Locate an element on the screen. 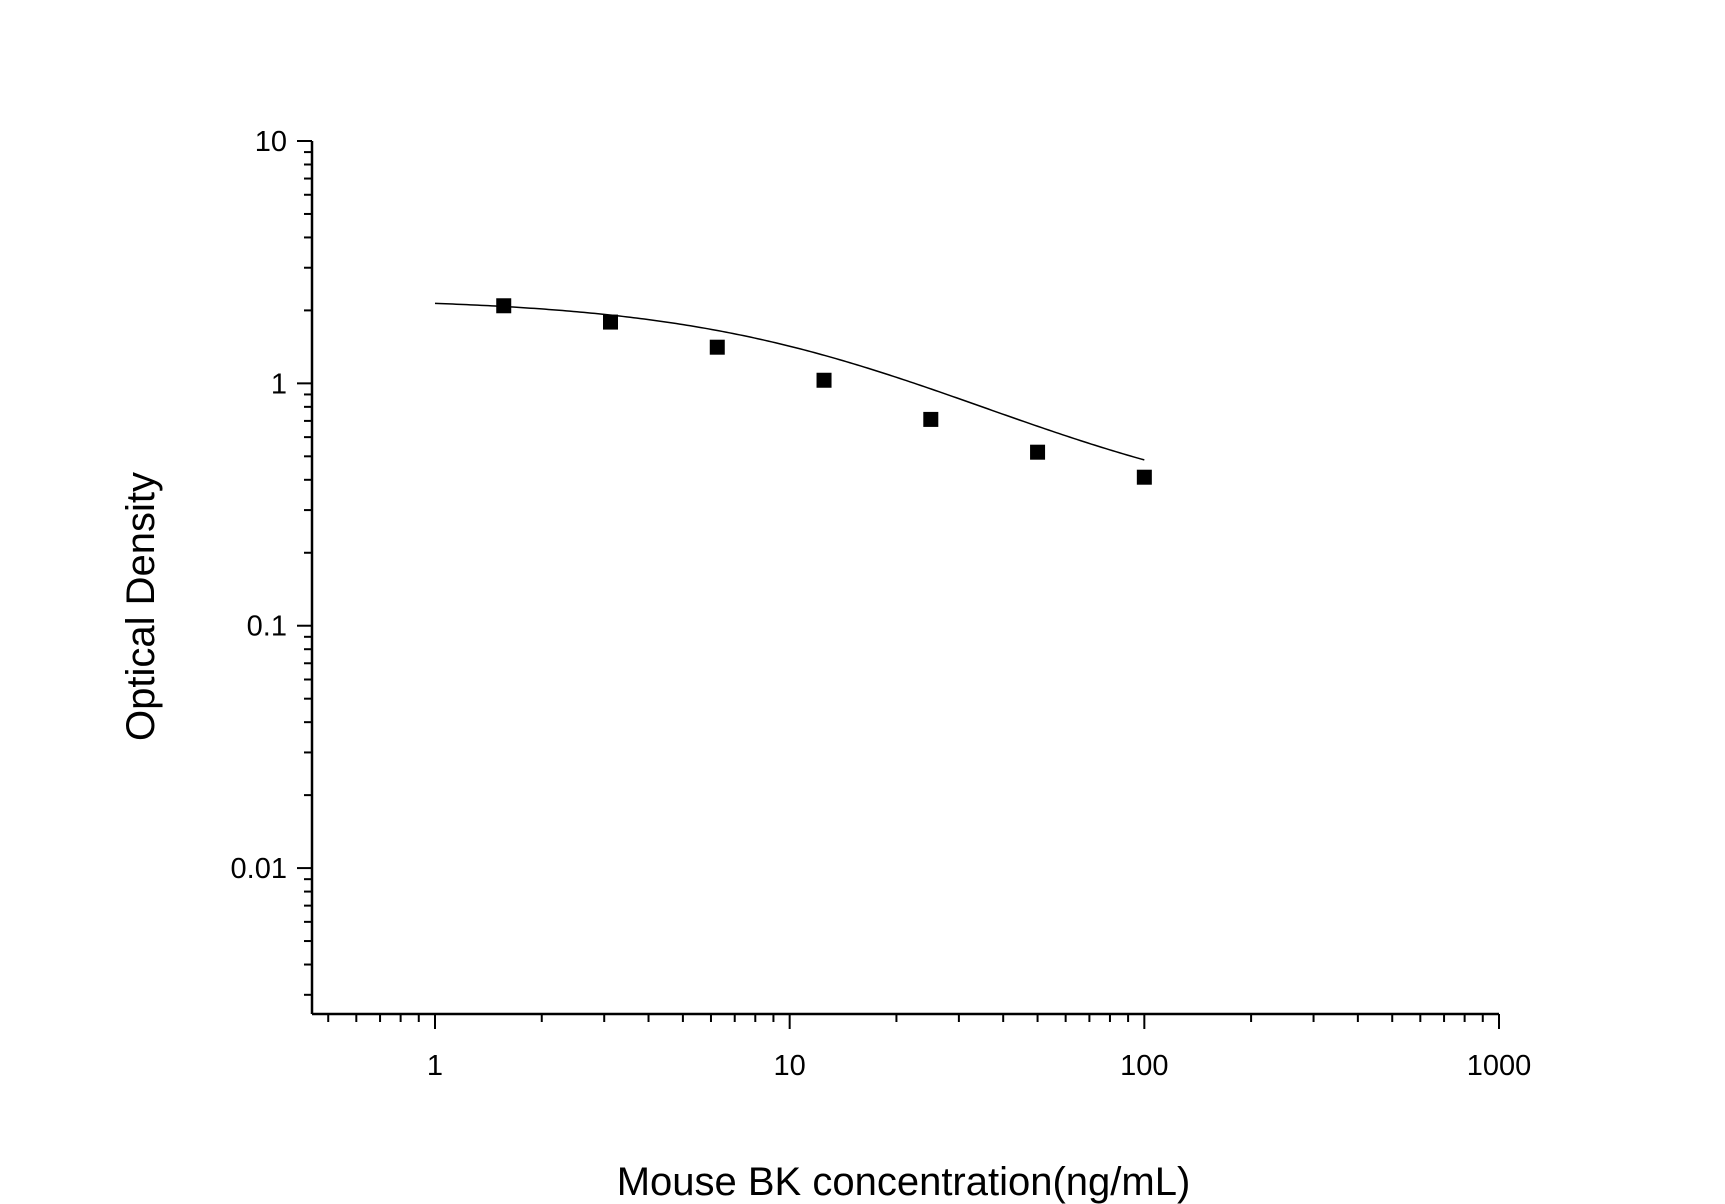 Image resolution: width=1725 pixels, height=1204 pixels. x-tick-label: 10 is located at coordinates (790, 1066).